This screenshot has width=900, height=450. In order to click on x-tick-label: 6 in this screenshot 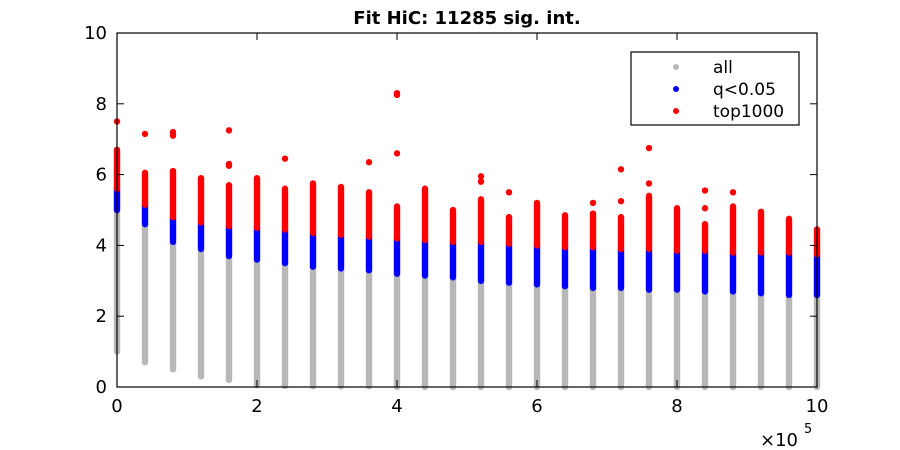, I will do `click(536, 406)`.